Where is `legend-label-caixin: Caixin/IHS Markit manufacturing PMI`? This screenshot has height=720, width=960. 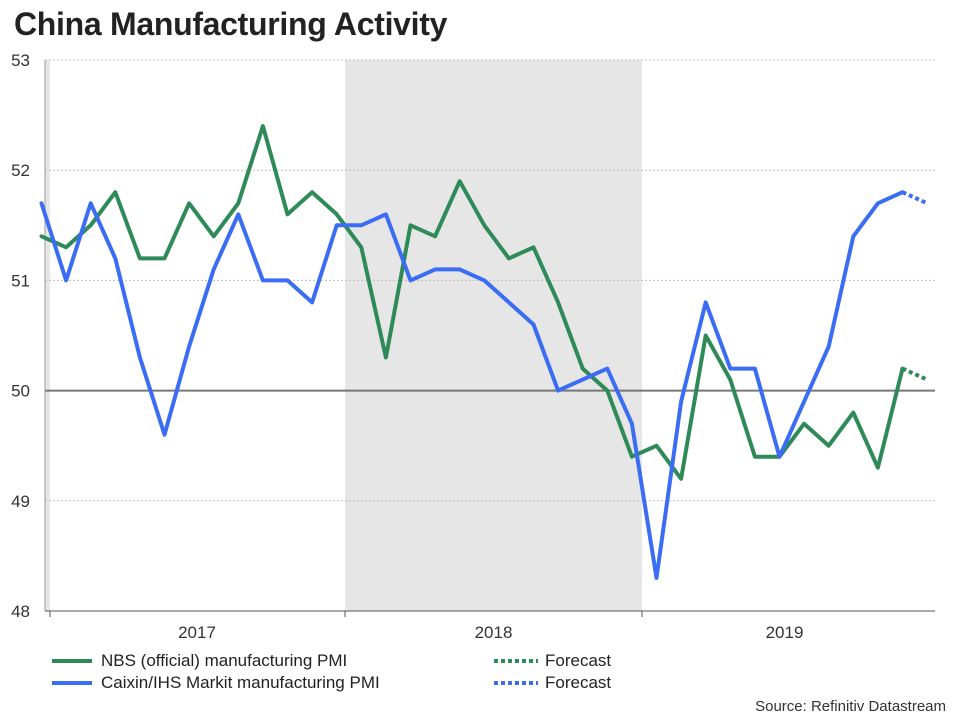
legend-label-caixin: Caixin/IHS Markit manufacturing PMI is located at coordinates (240, 682).